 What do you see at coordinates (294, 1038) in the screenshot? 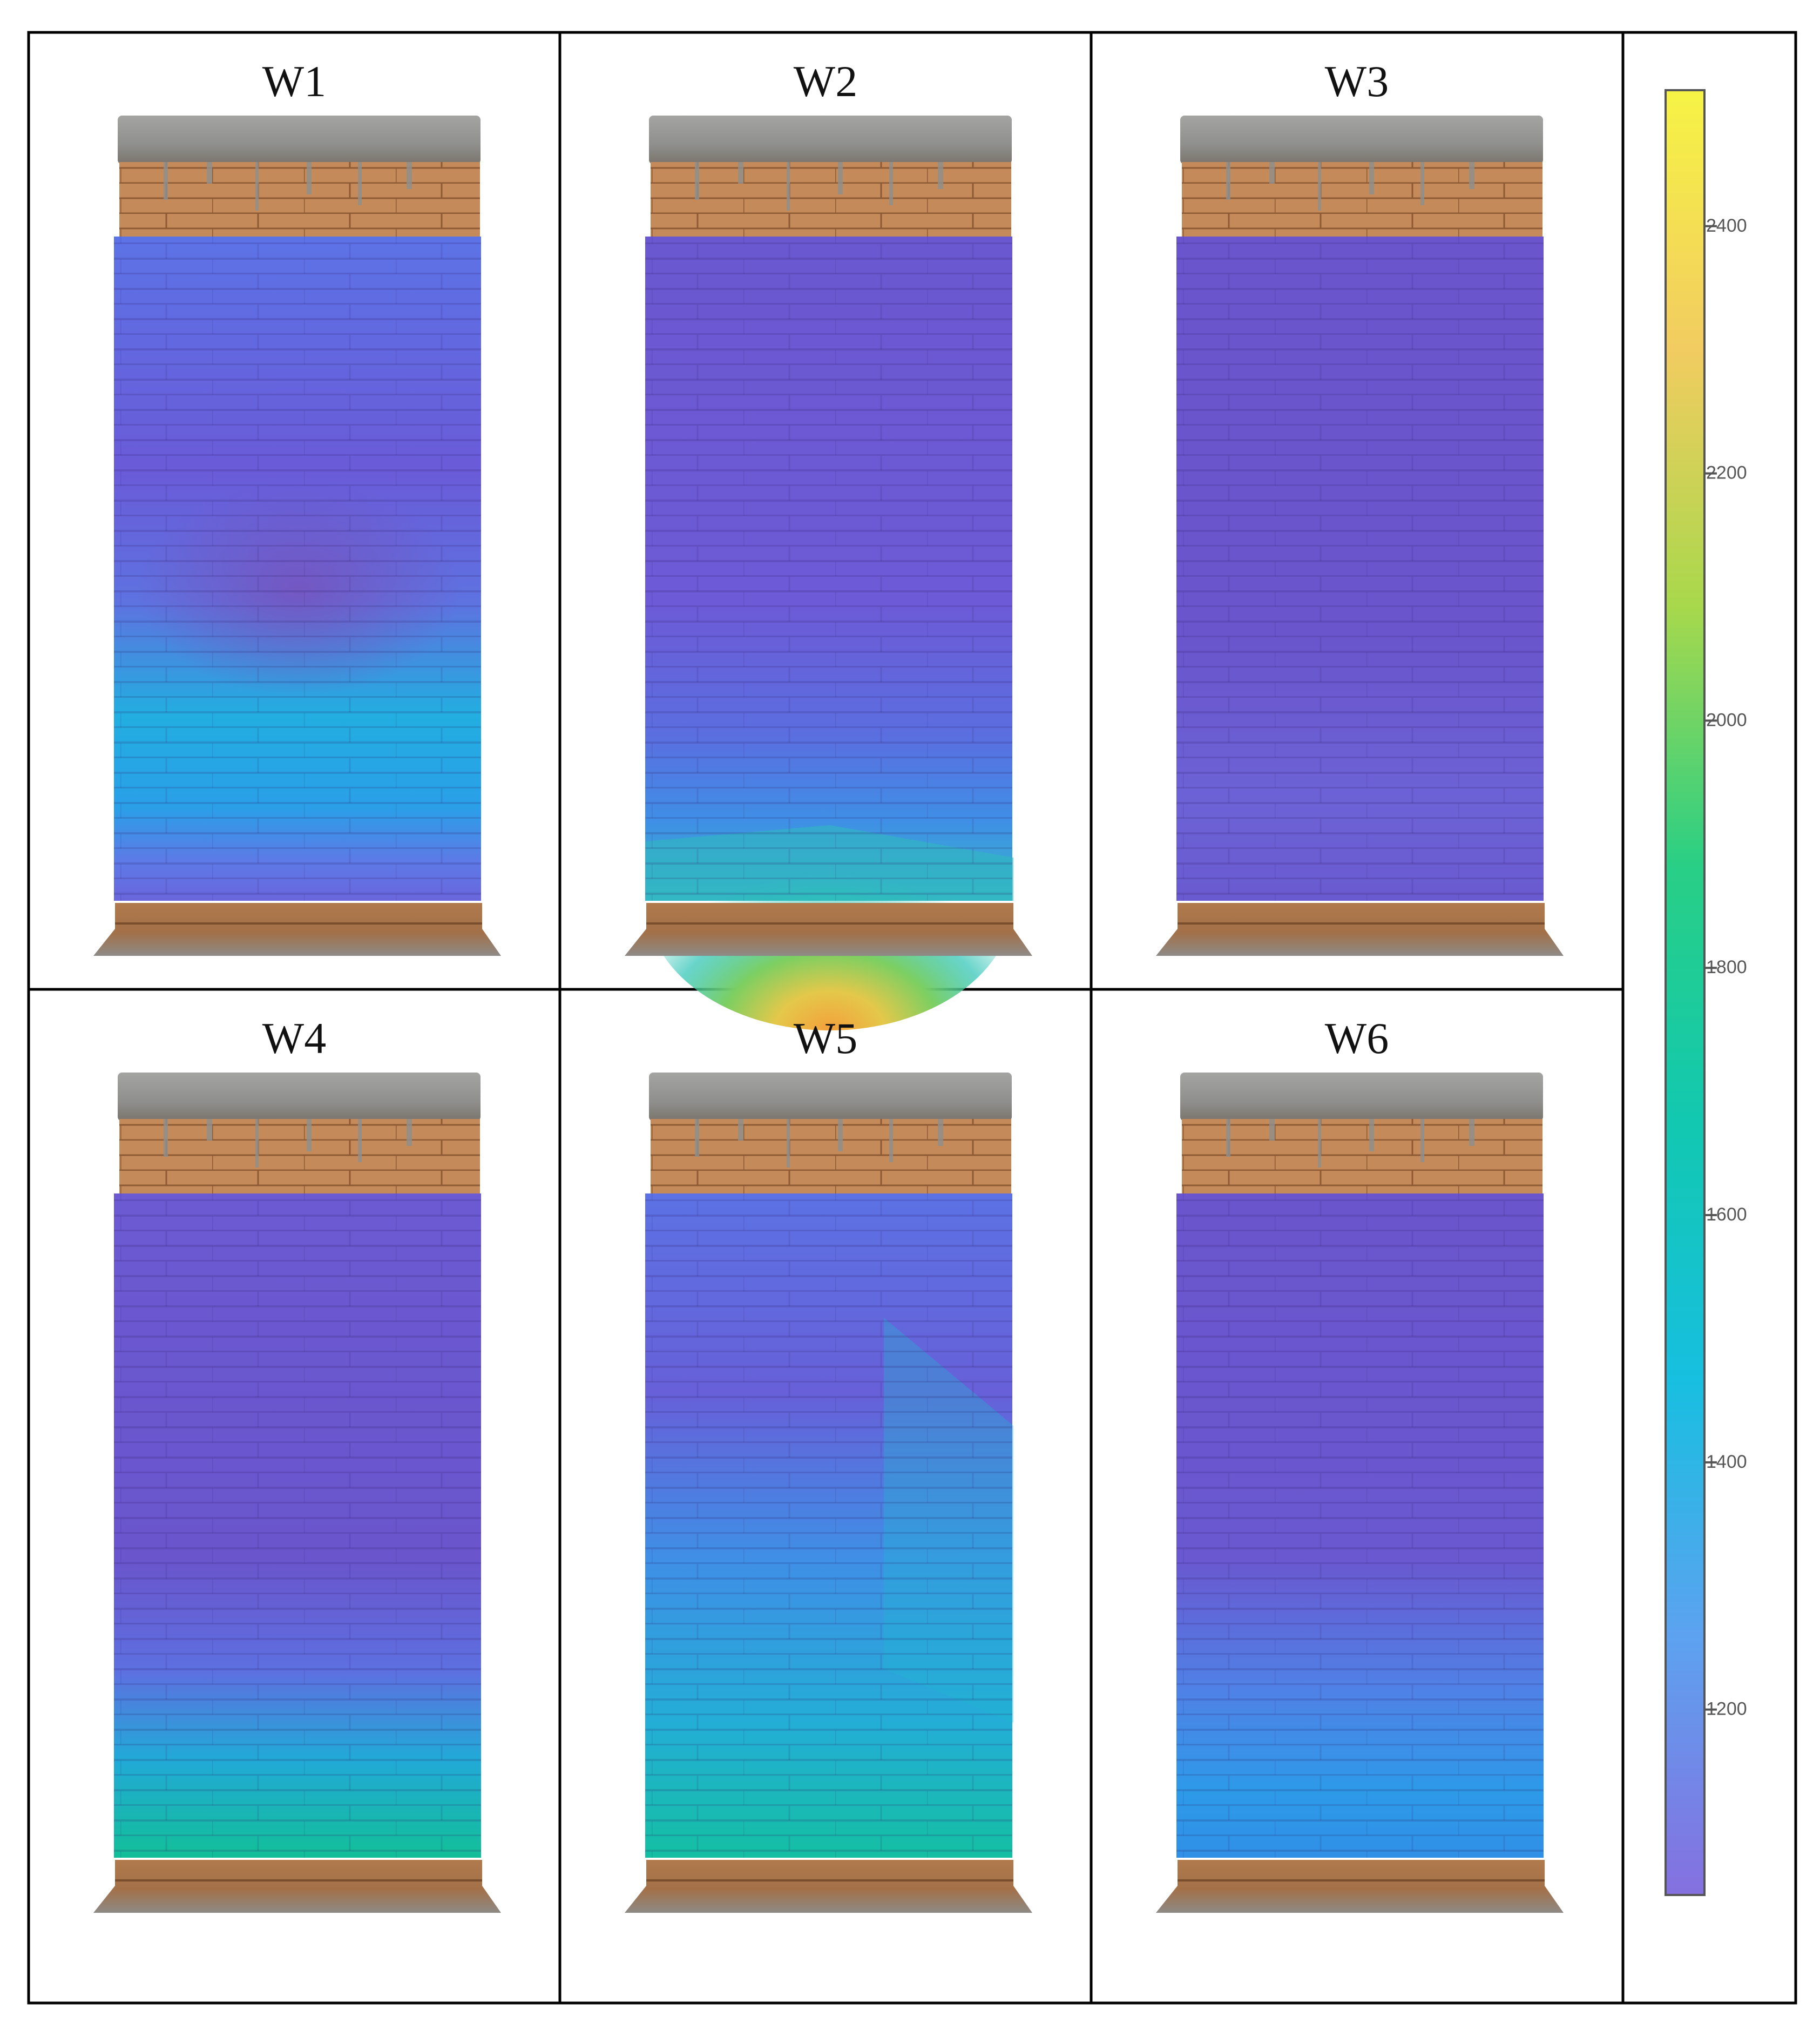
I see `panel-title: W4` at bounding box center [294, 1038].